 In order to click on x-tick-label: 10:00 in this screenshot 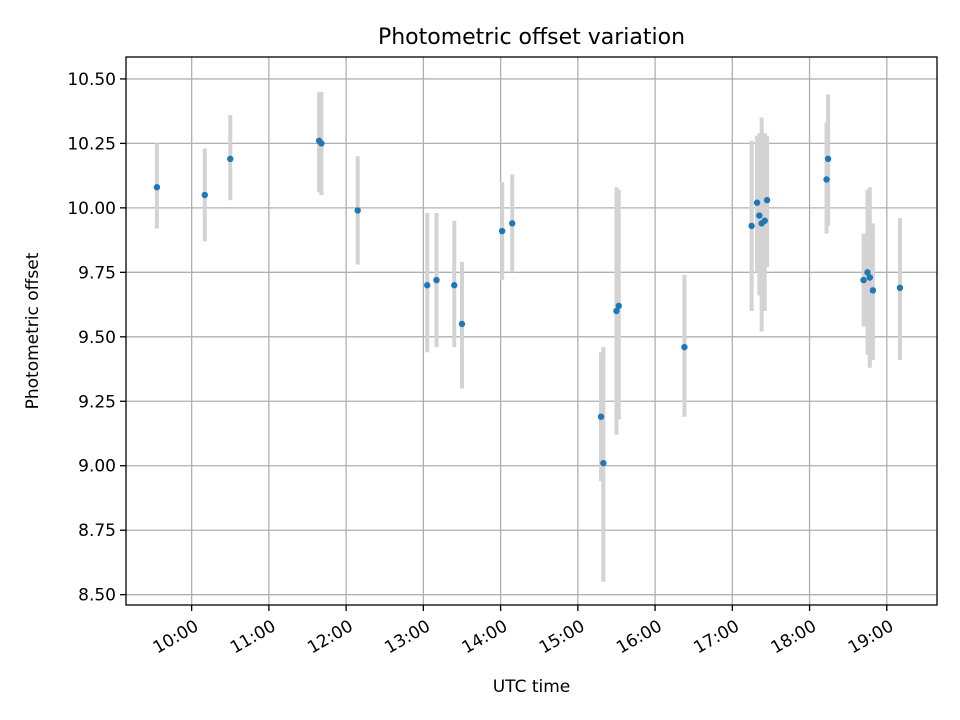, I will do `click(176, 637)`.